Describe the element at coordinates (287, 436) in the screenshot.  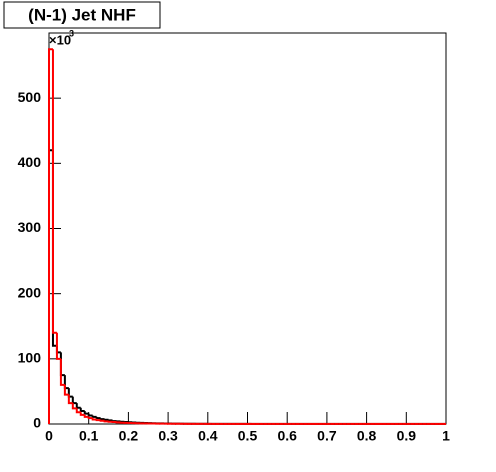
I see `x-tick-label: 0.6` at that location.